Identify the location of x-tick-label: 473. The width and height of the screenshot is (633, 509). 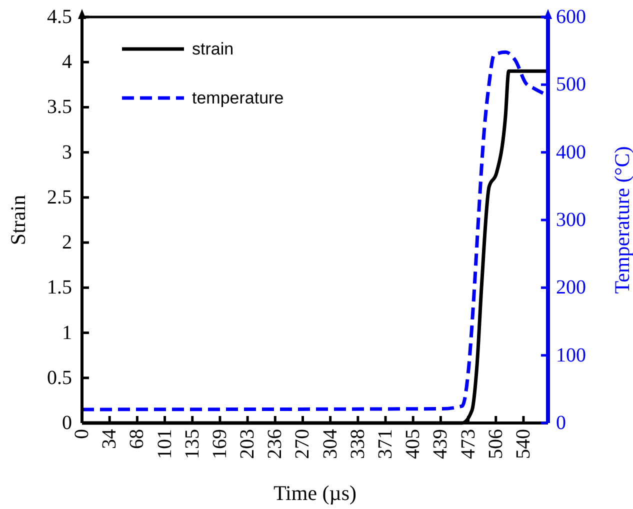
(468, 444).